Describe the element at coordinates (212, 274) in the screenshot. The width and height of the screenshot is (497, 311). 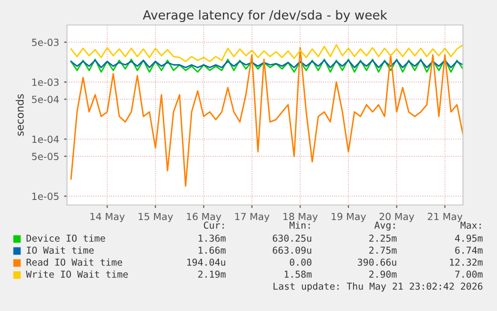
I see `text: 2.19m` at that location.